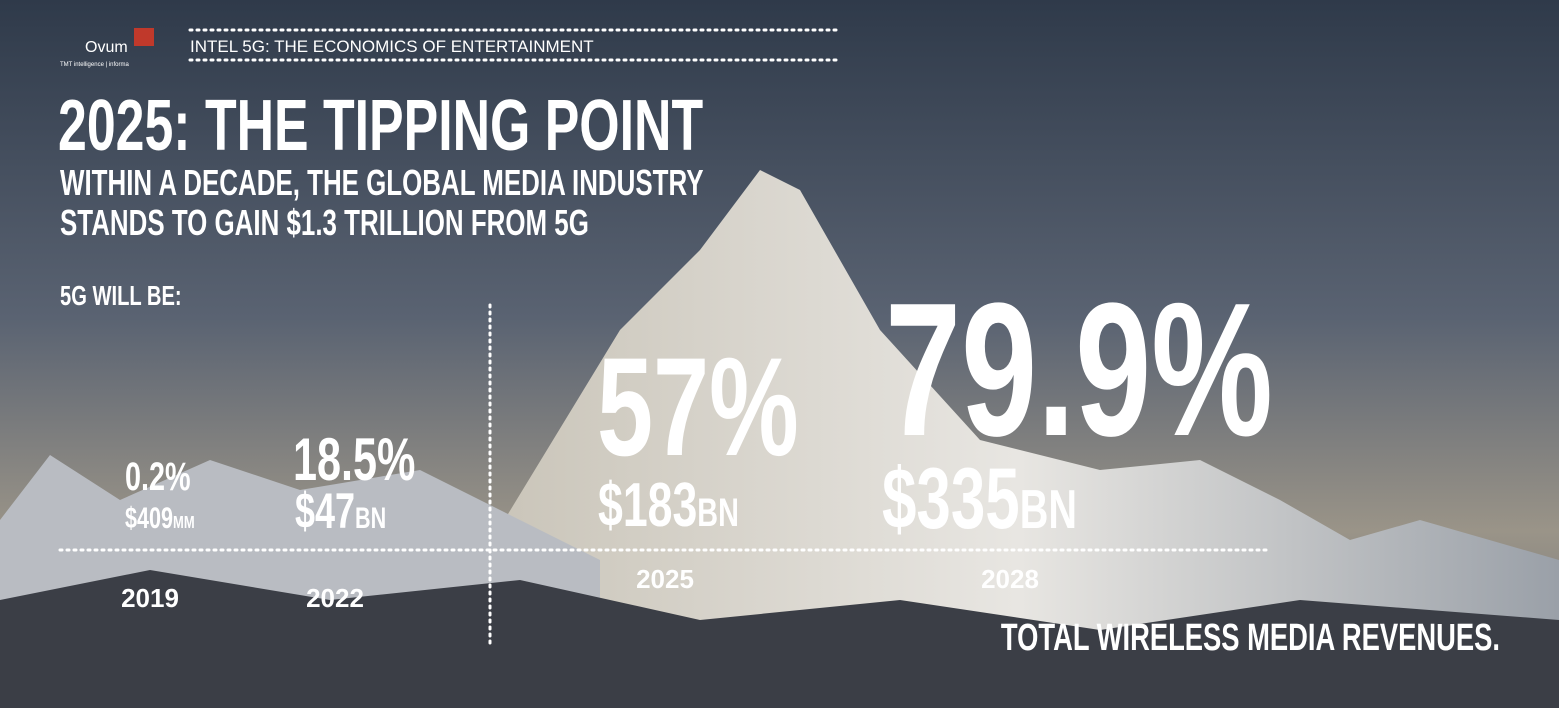 The height and width of the screenshot is (708, 1559). Describe the element at coordinates (951, 498) in the screenshot. I see `revenue-amount: $335` at that location.